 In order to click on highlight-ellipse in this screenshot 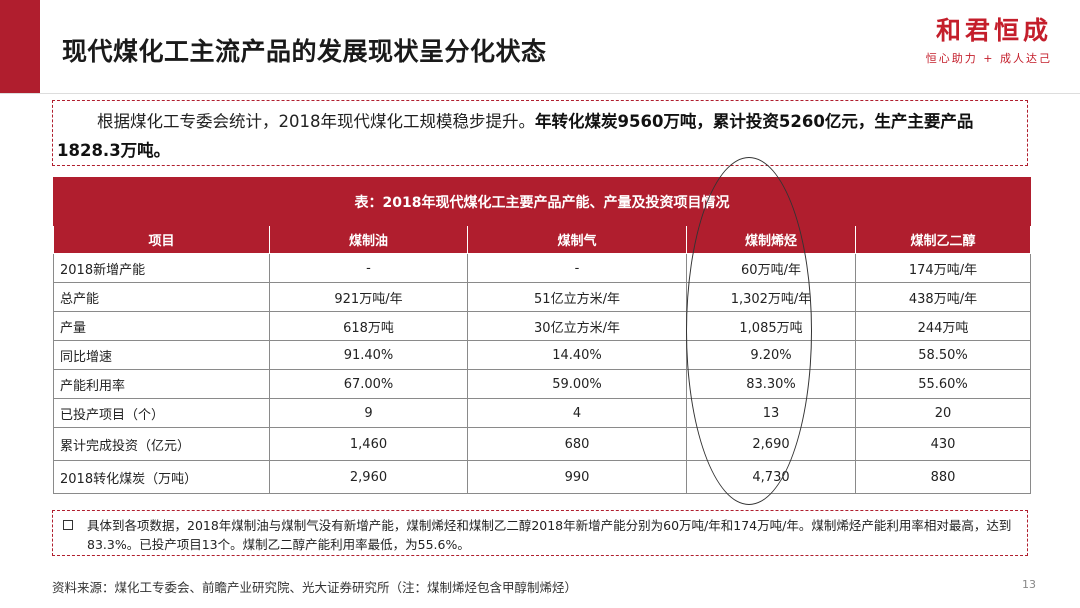, I will do `click(749, 331)`.